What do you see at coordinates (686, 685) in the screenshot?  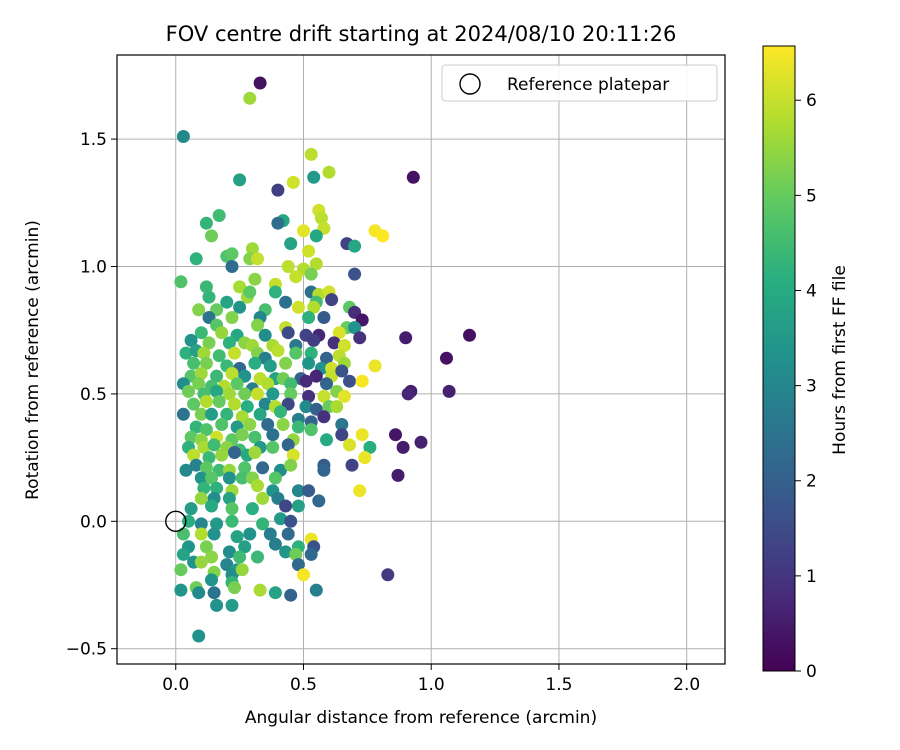 I see `x-tick-label: 2.0` at bounding box center [686, 685].